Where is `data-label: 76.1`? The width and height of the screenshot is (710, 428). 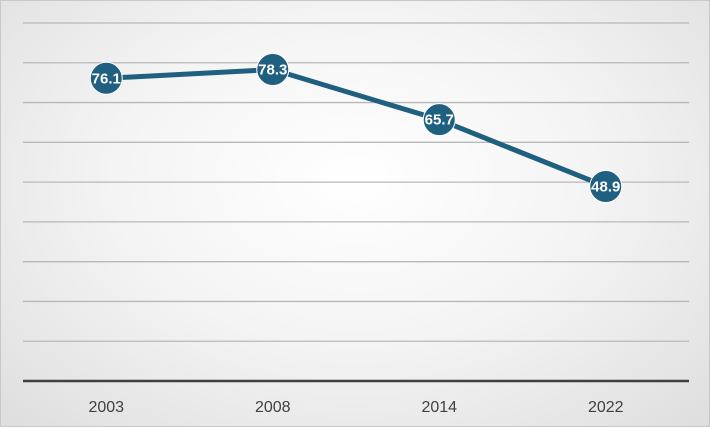 data-label: 76.1 is located at coordinates (106, 78).